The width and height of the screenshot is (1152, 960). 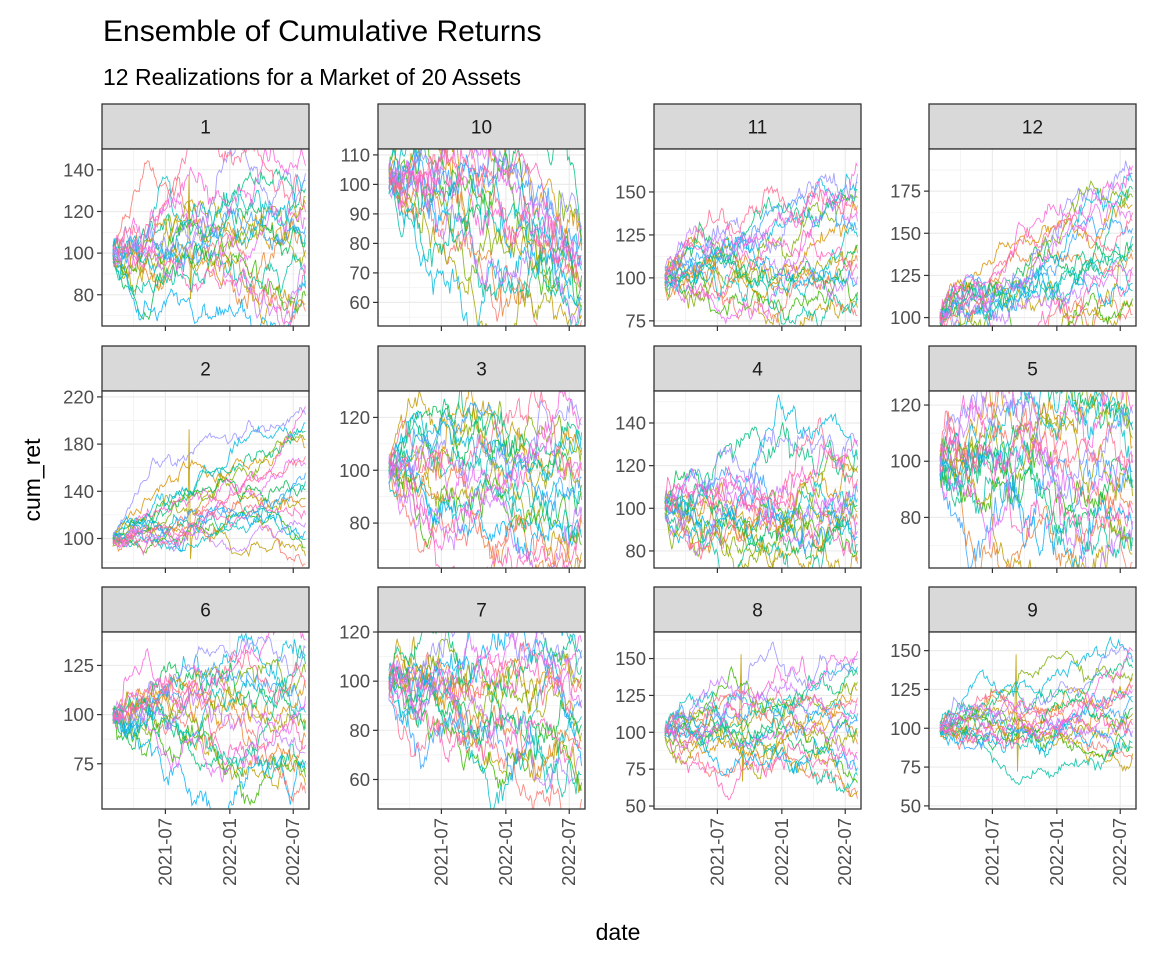 I want to click on y-axis-title: cum_ret, so click(x=32, y=480).